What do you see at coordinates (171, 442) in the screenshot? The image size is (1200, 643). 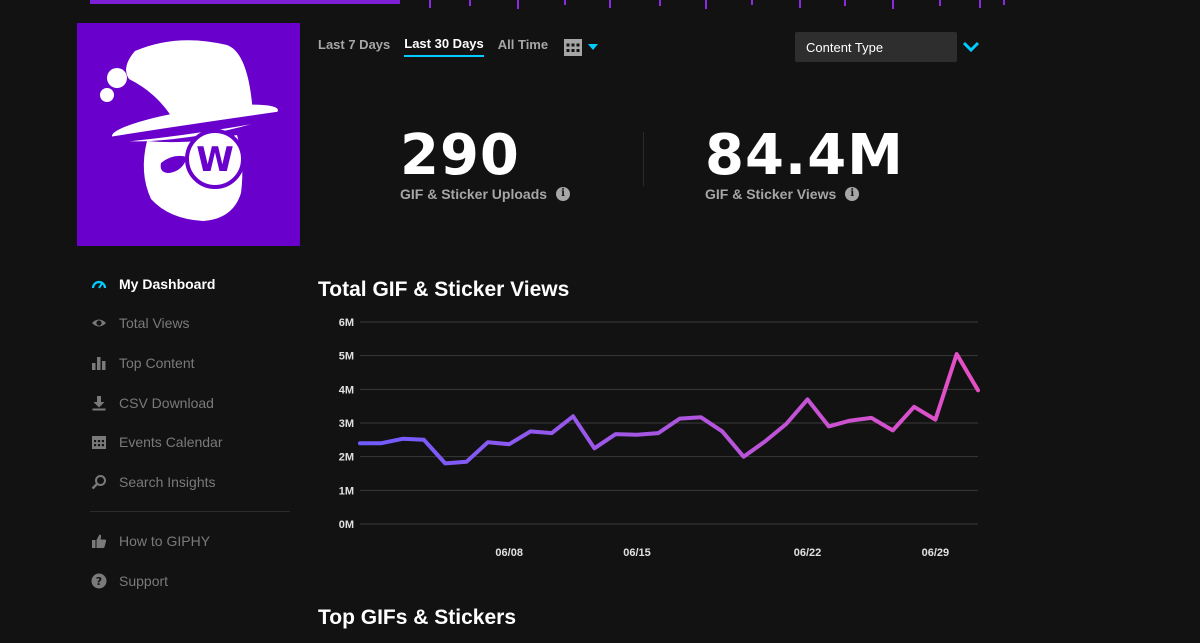 I see `sidebar-item-label: Events Calendar` at bounding box center [171, 442].